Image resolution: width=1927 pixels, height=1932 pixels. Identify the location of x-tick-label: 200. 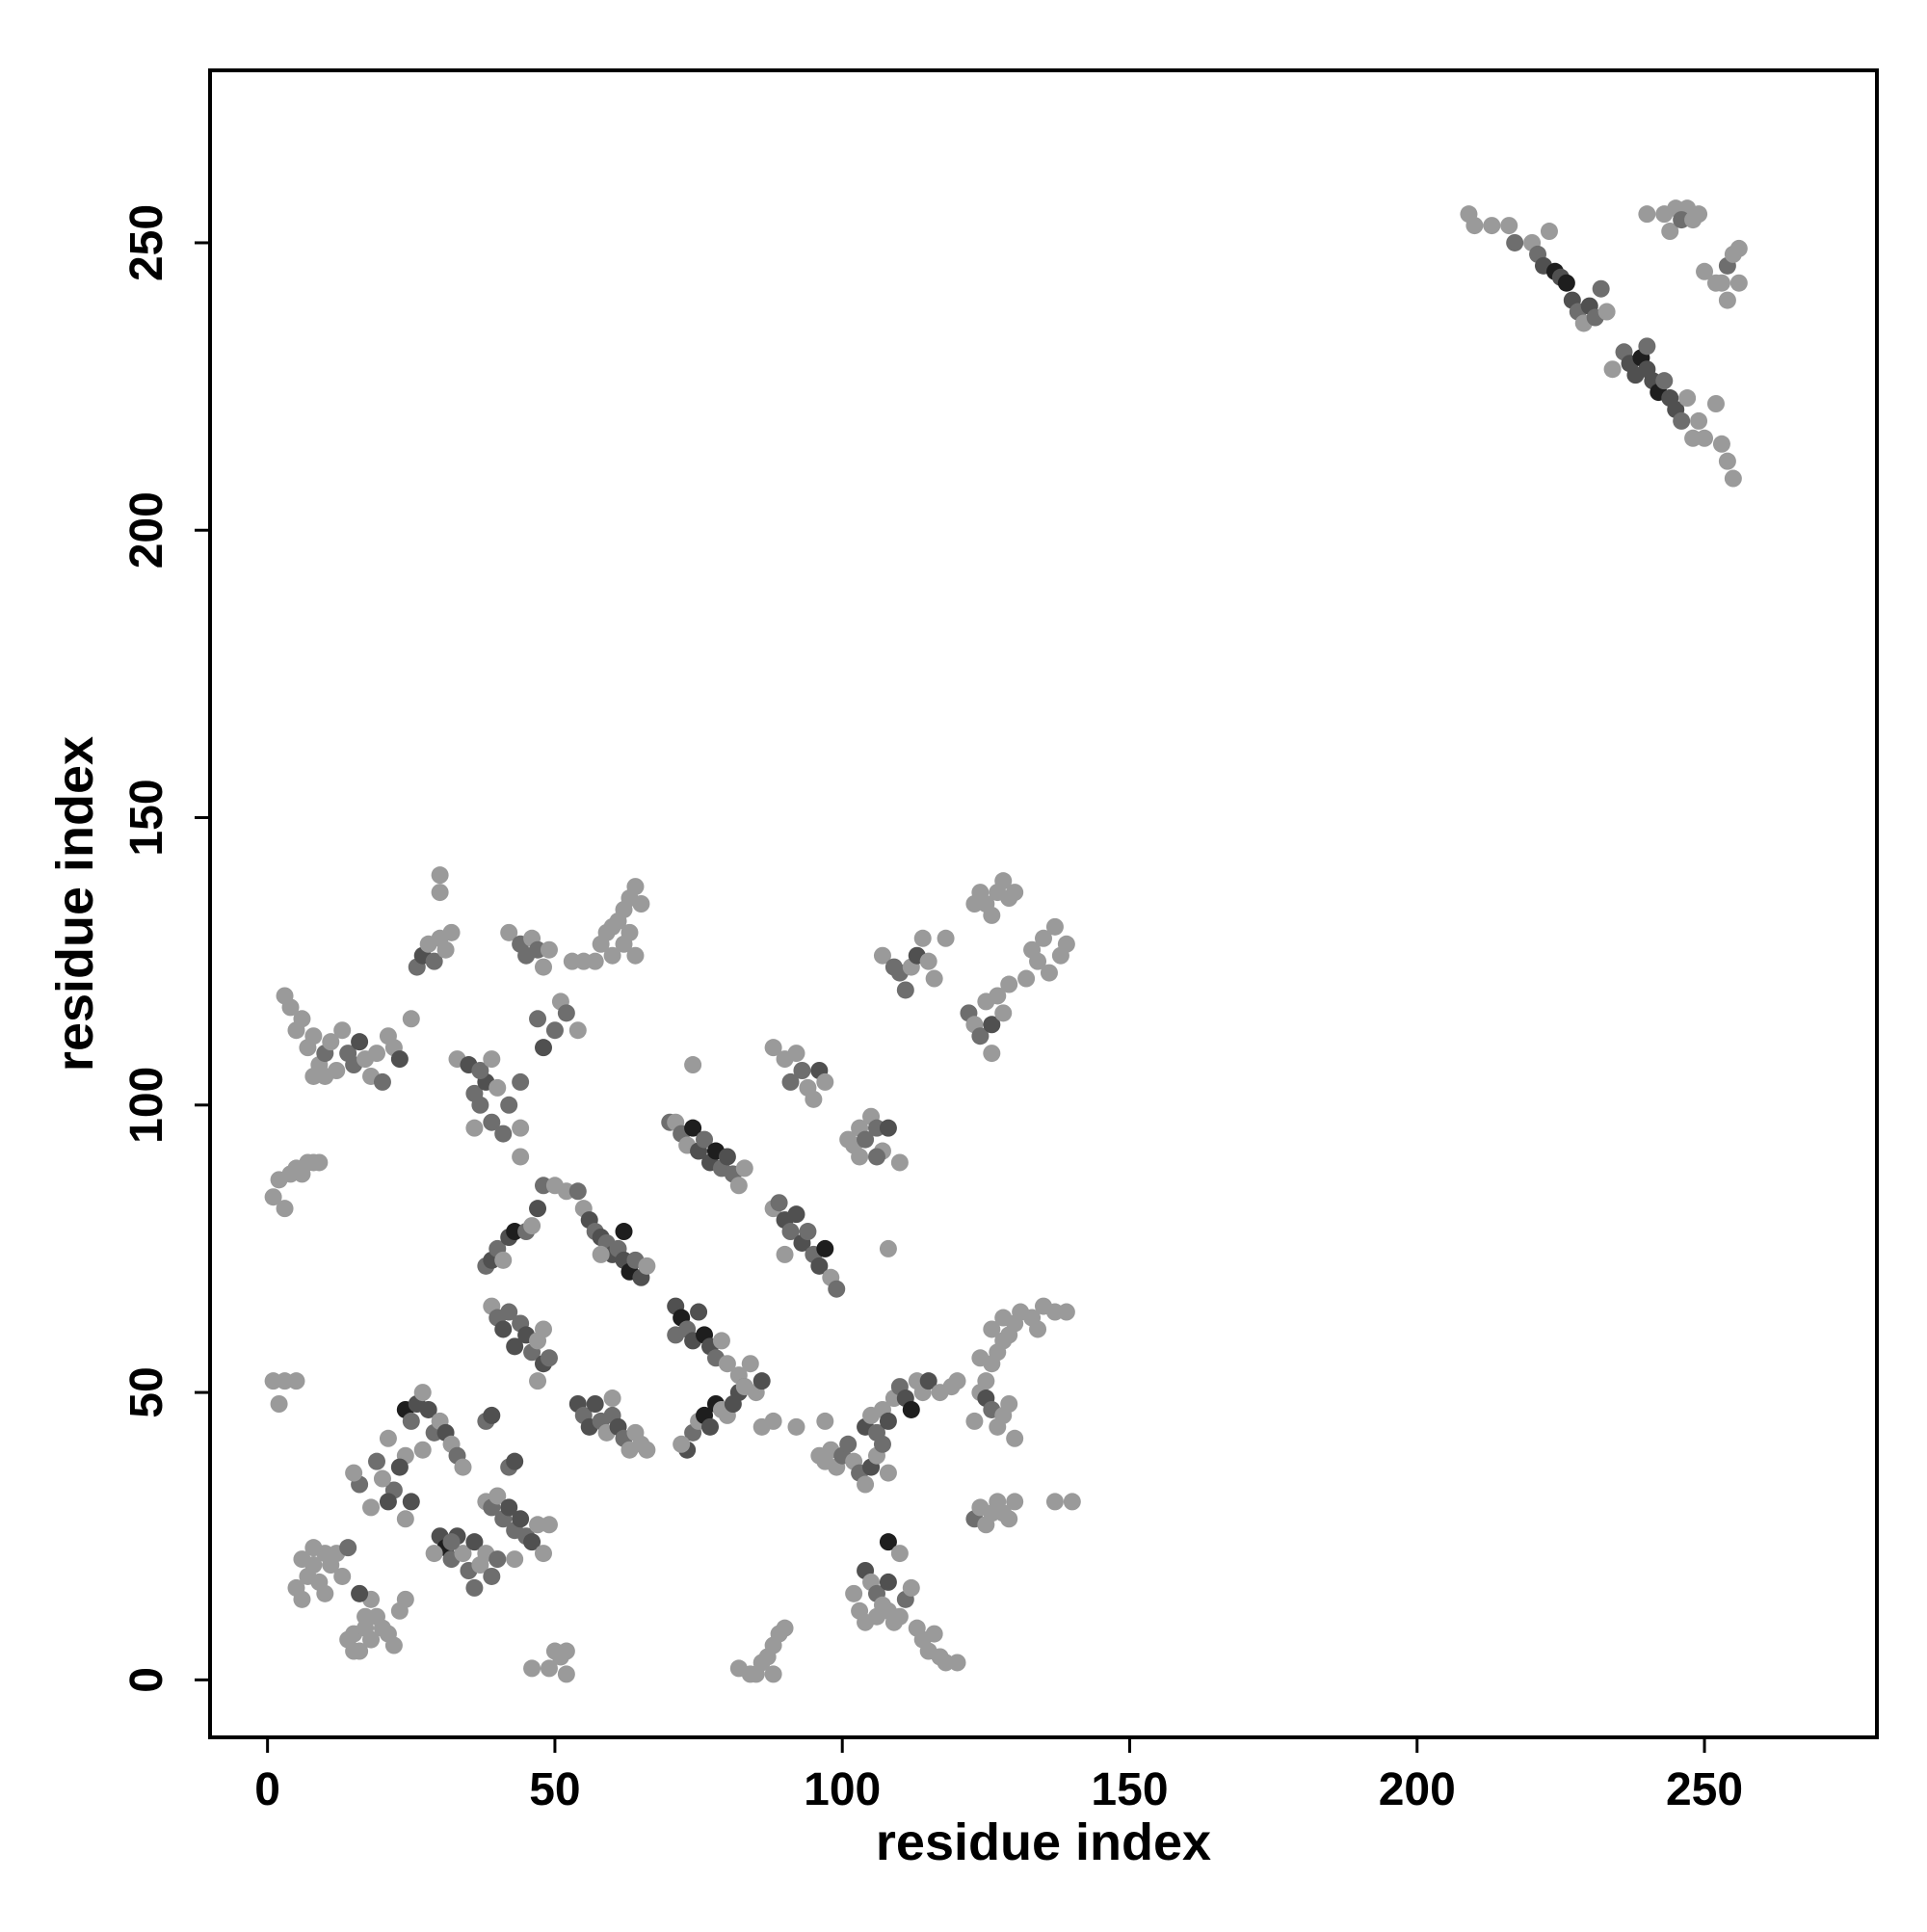
(1417, 1789).